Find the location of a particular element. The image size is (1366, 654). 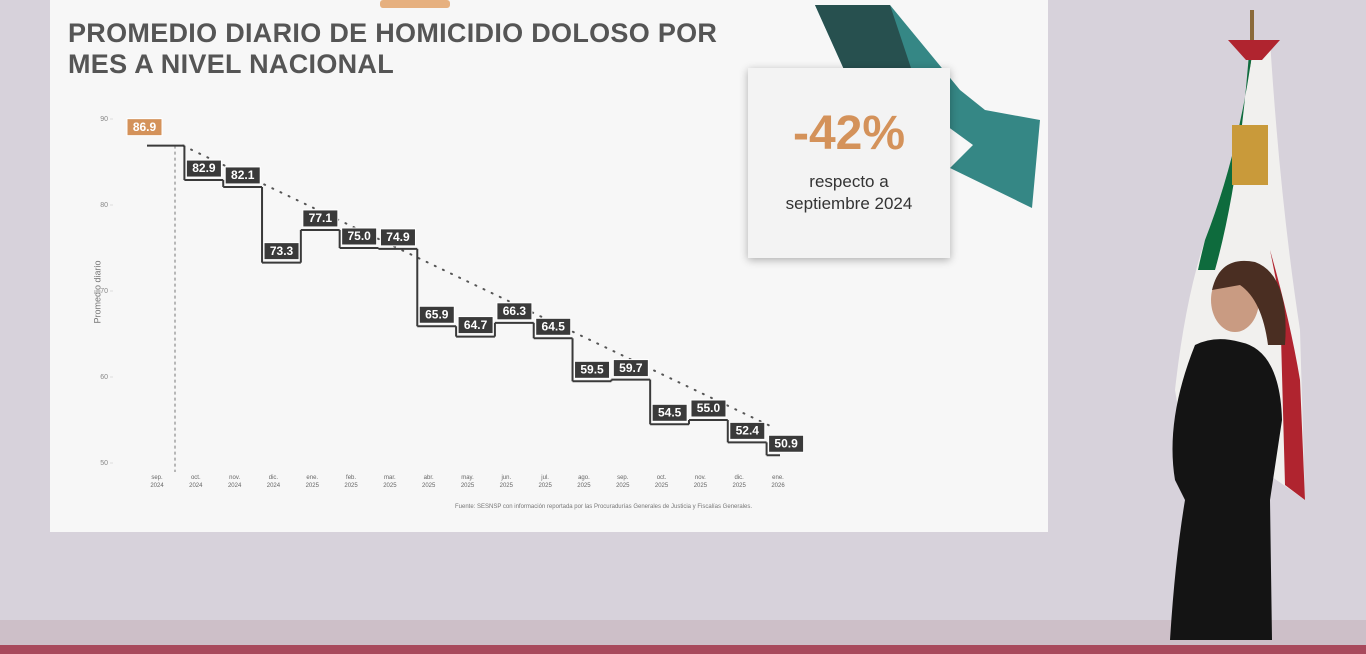

person-hair is located at coordinates (1249, 302).